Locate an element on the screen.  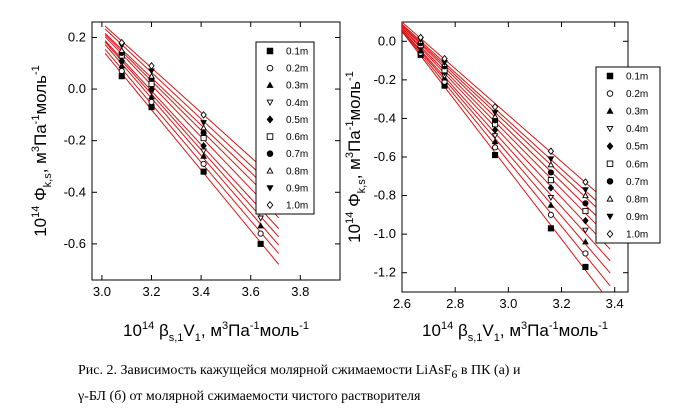
legend-label: 0.4m is located at coordinates (297, 103).